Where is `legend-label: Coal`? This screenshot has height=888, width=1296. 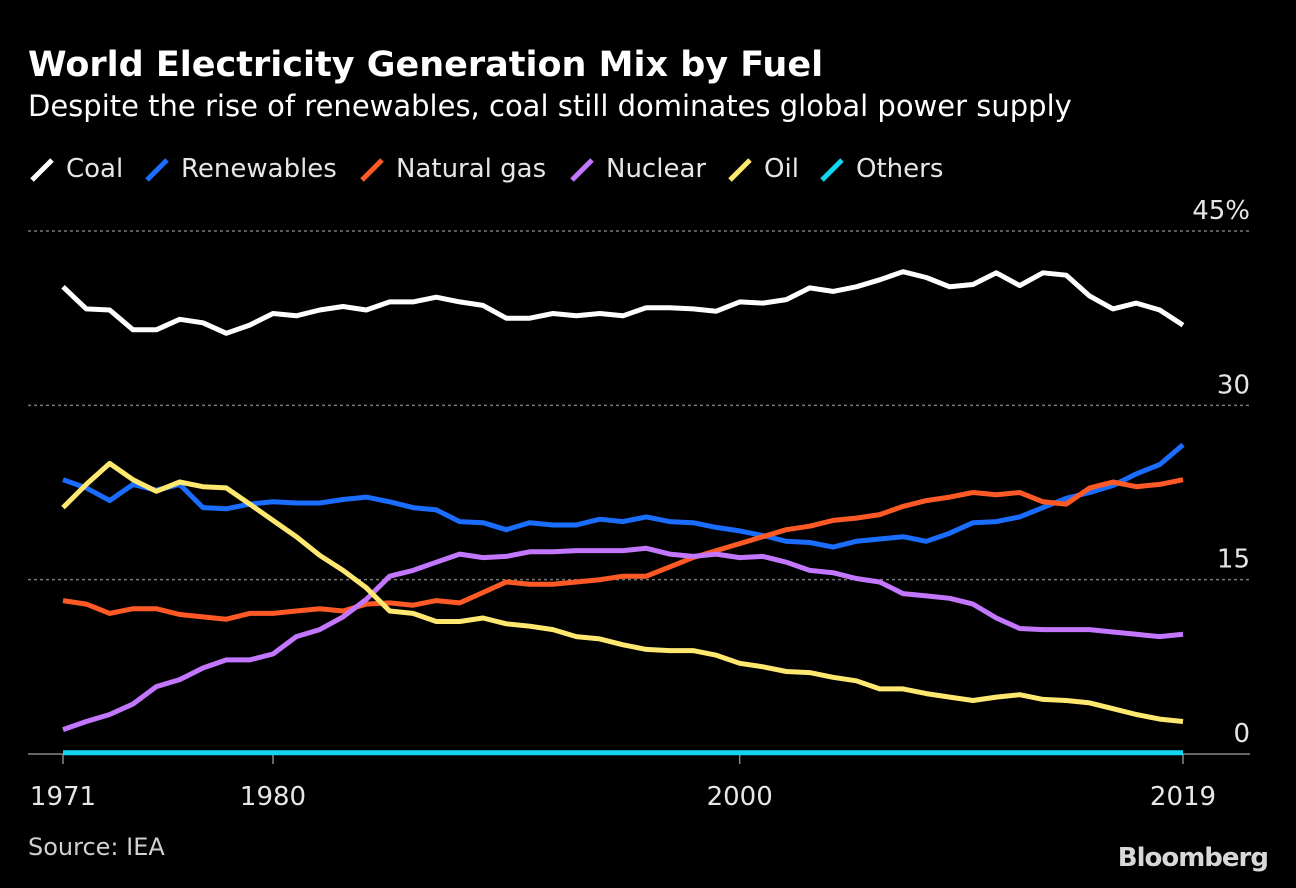 legend-label: Coal is located at coordinates (94, 169).